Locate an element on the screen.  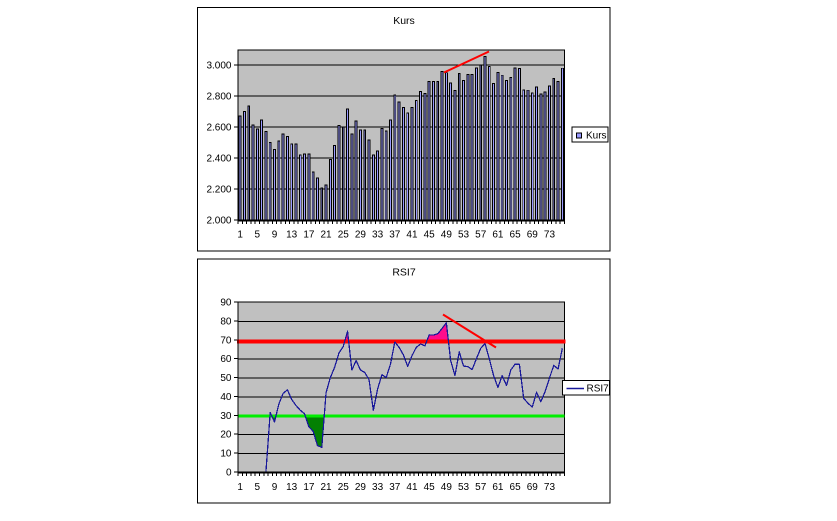
svg-text: 2.800 is located at coordinates (218, 97).